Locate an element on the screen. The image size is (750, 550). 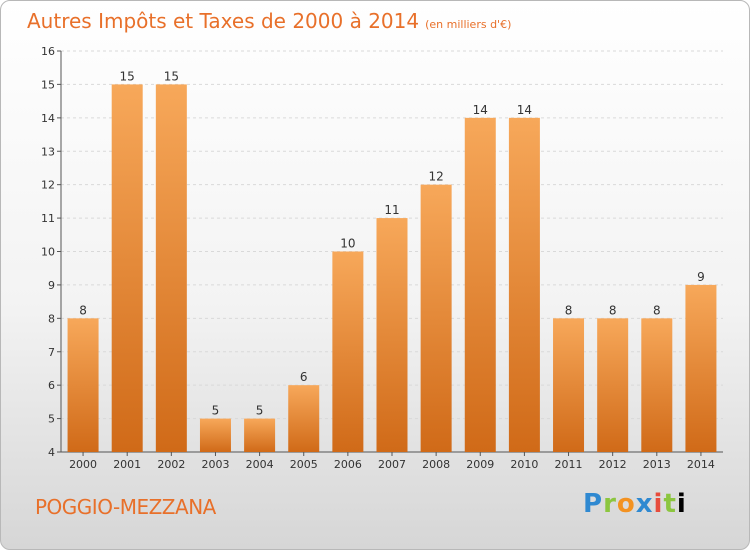
x-tick-label-2011: 2011 is located at coordinates (569, 464).